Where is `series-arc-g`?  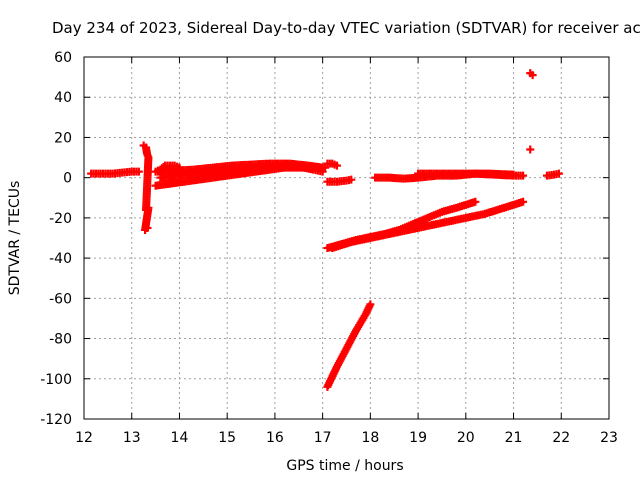 series-arc-g is located at coordinates (332, 164).